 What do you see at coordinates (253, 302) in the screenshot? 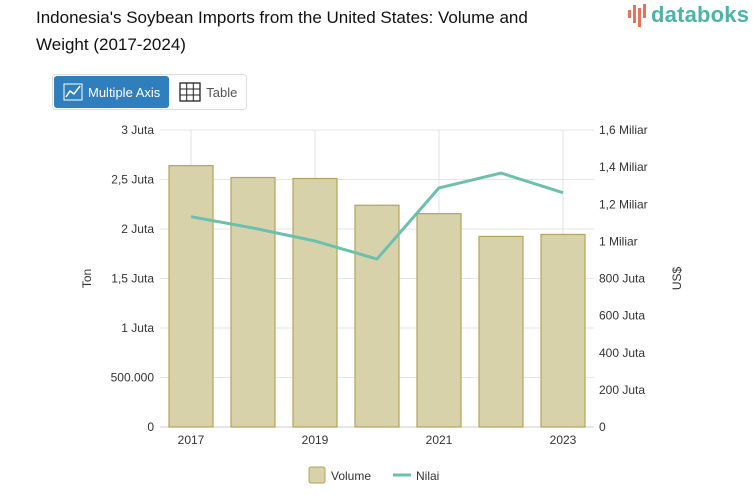
I see `bar-volume-2018` at bounding box center [253, 302].